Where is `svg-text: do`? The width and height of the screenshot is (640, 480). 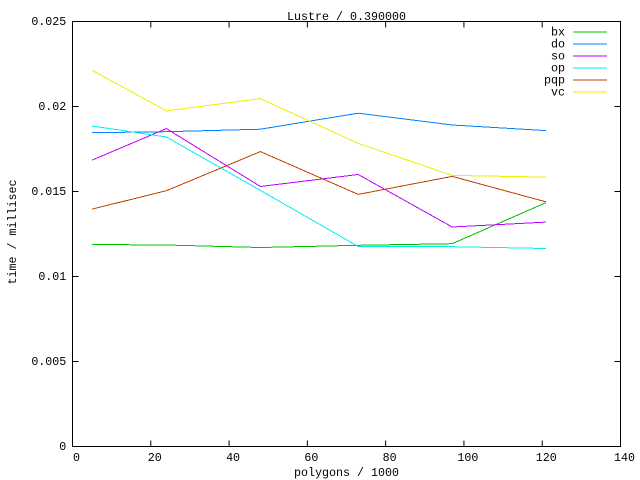 svg-text: do is located at coordinates (558, 45).